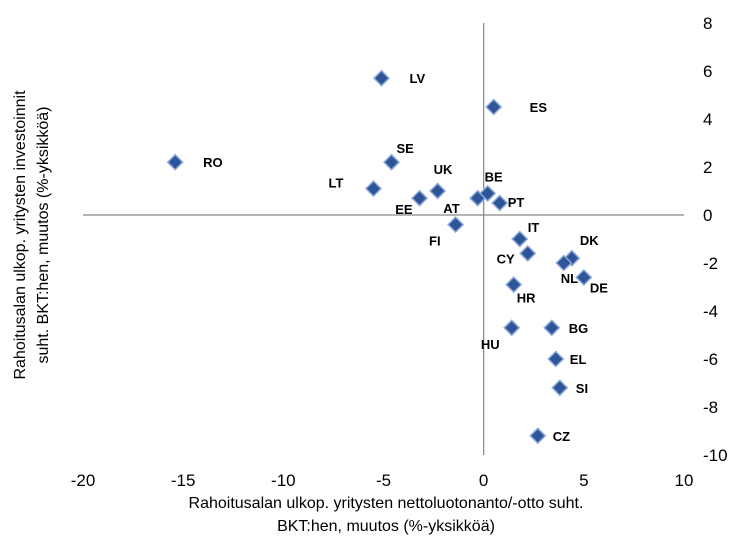  I want to click on x-tick-label: 0, so click(483, 480).